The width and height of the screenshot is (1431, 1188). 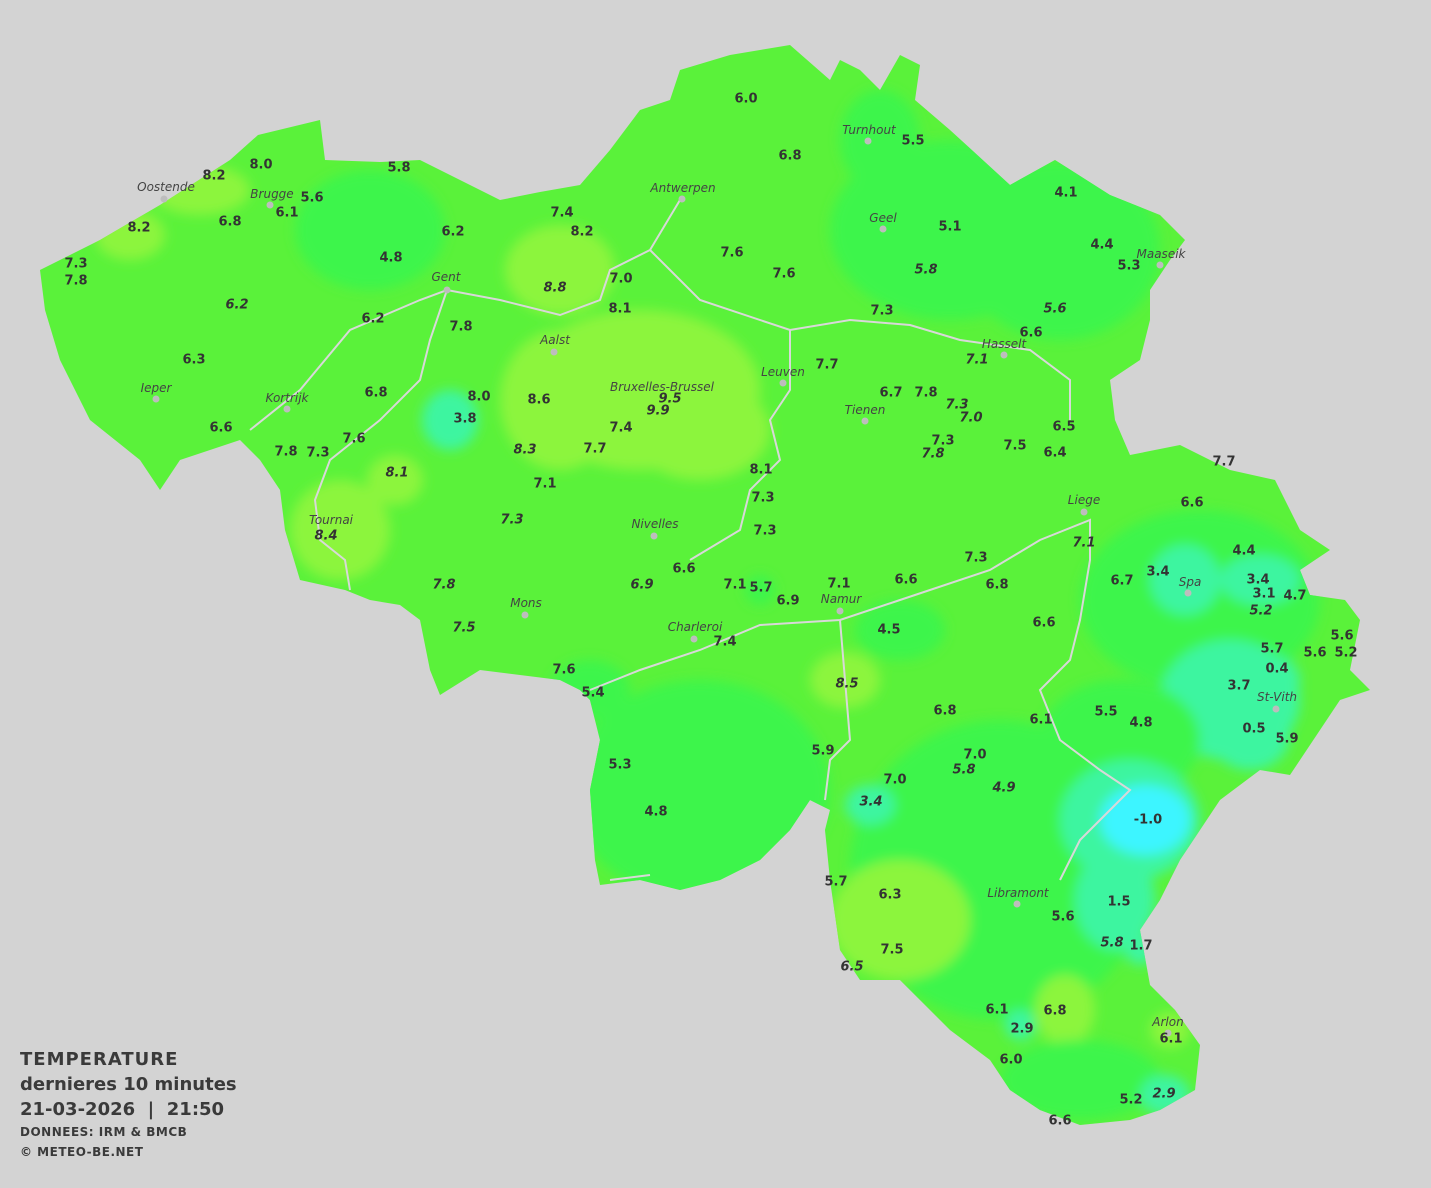 What do you see at coordinates (1040, 720) in the screenshot?
I see `temperature-reading: 6.1` at bounding box center [1040, 720].